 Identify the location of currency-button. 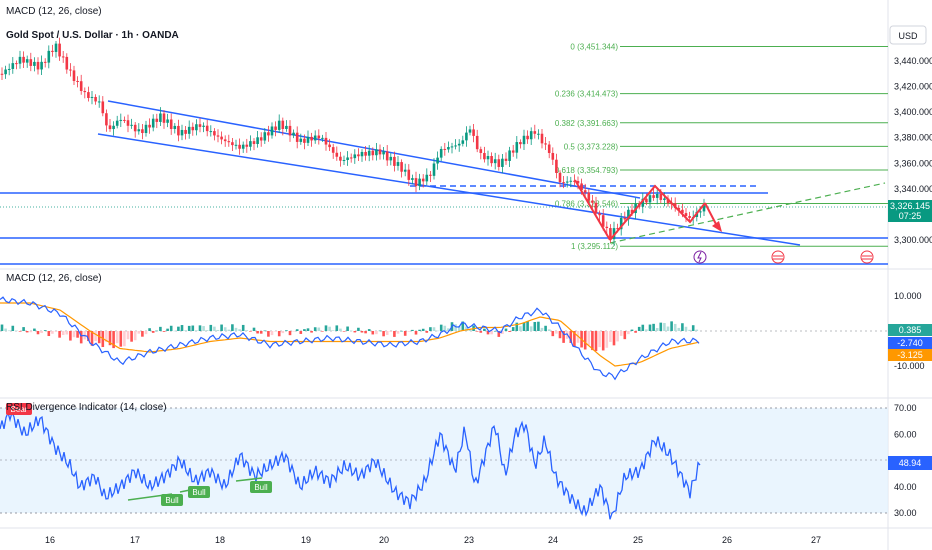
(908, 35).